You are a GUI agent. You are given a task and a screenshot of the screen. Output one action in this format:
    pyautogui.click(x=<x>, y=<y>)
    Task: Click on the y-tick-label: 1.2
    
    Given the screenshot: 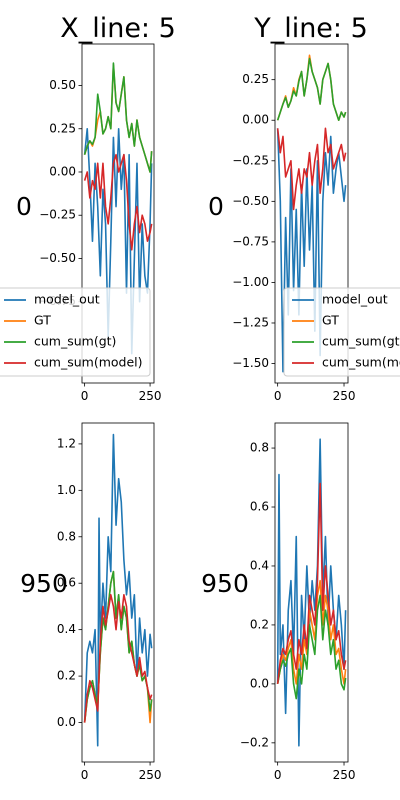 What is the action you would take?
    pyautogui.click(x=66, y=443)
    